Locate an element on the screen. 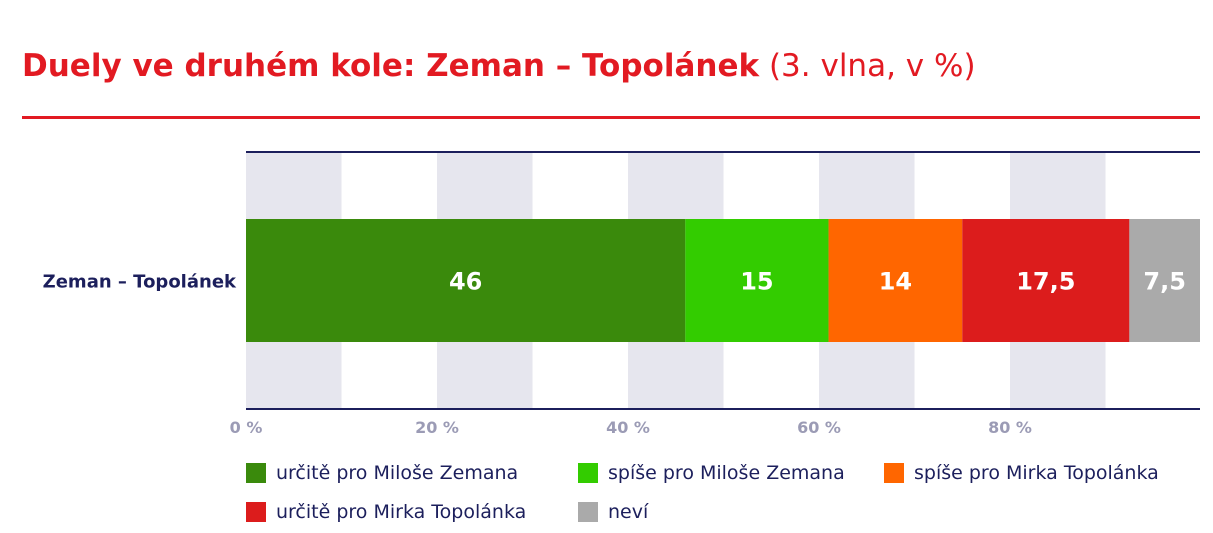 The image size is (1213, 533). legend-item: neví is located at coordinates (613, 512).